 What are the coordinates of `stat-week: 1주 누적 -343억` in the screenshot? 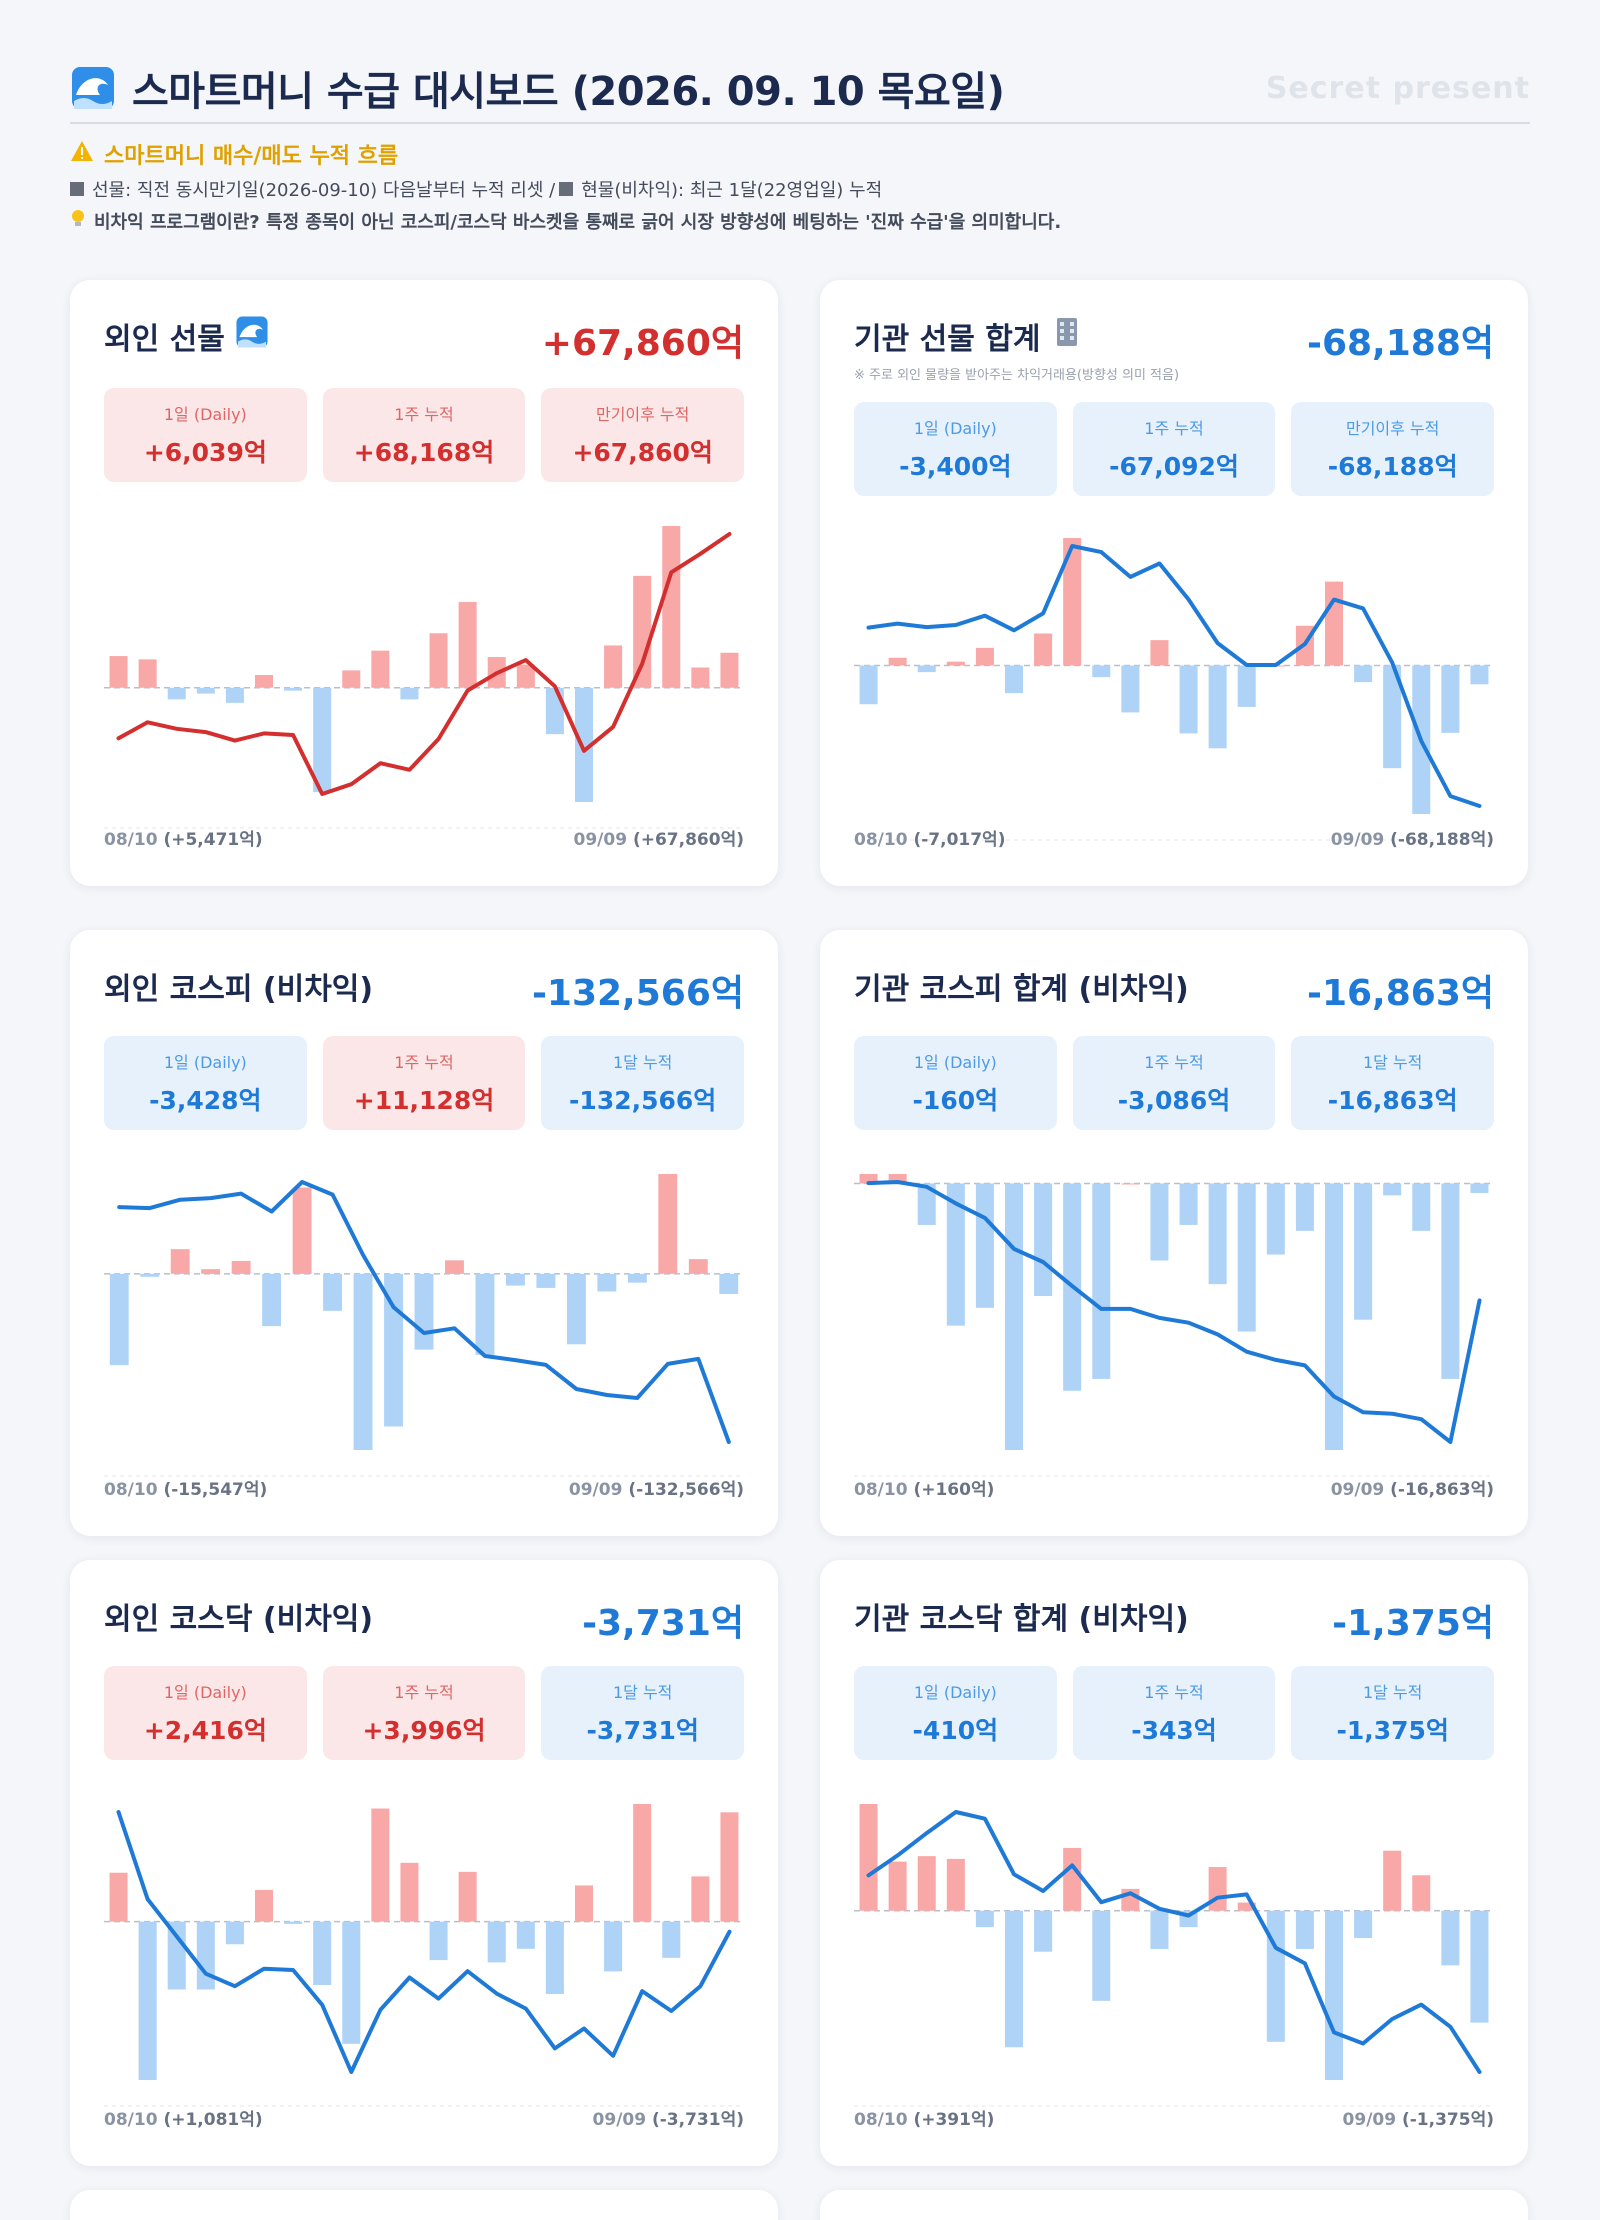 It's located at (1174, 1713).